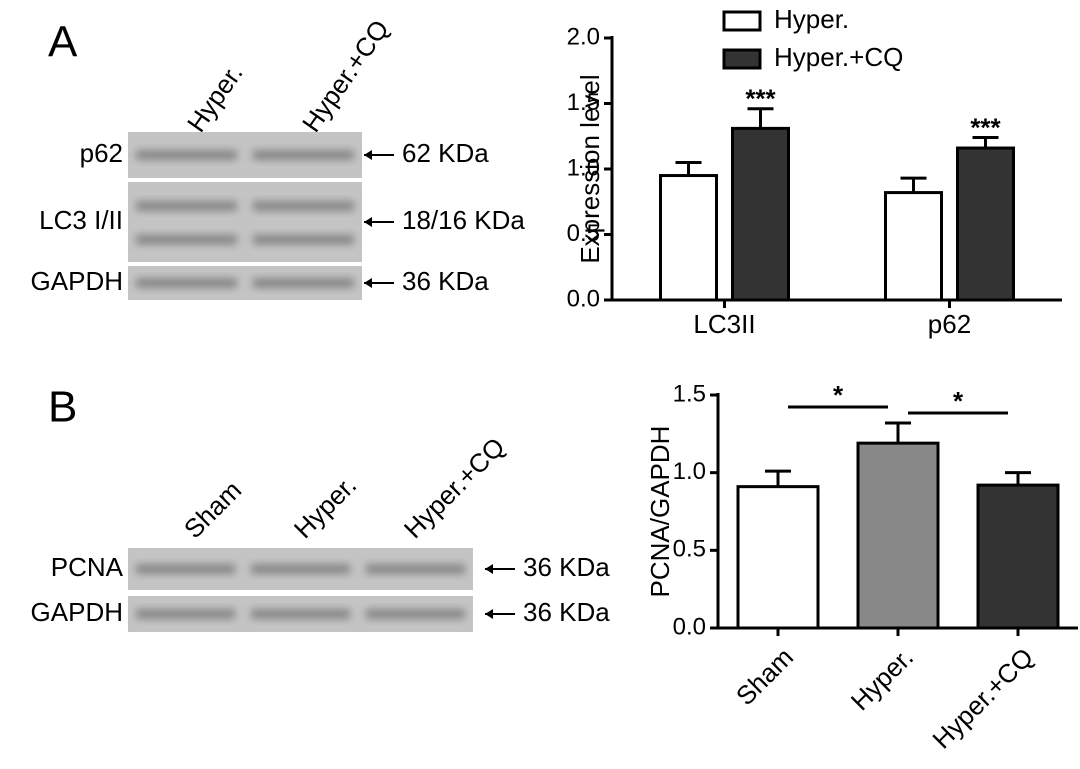  I want to click on y-tick-label: 2.0, so click(583, 36).